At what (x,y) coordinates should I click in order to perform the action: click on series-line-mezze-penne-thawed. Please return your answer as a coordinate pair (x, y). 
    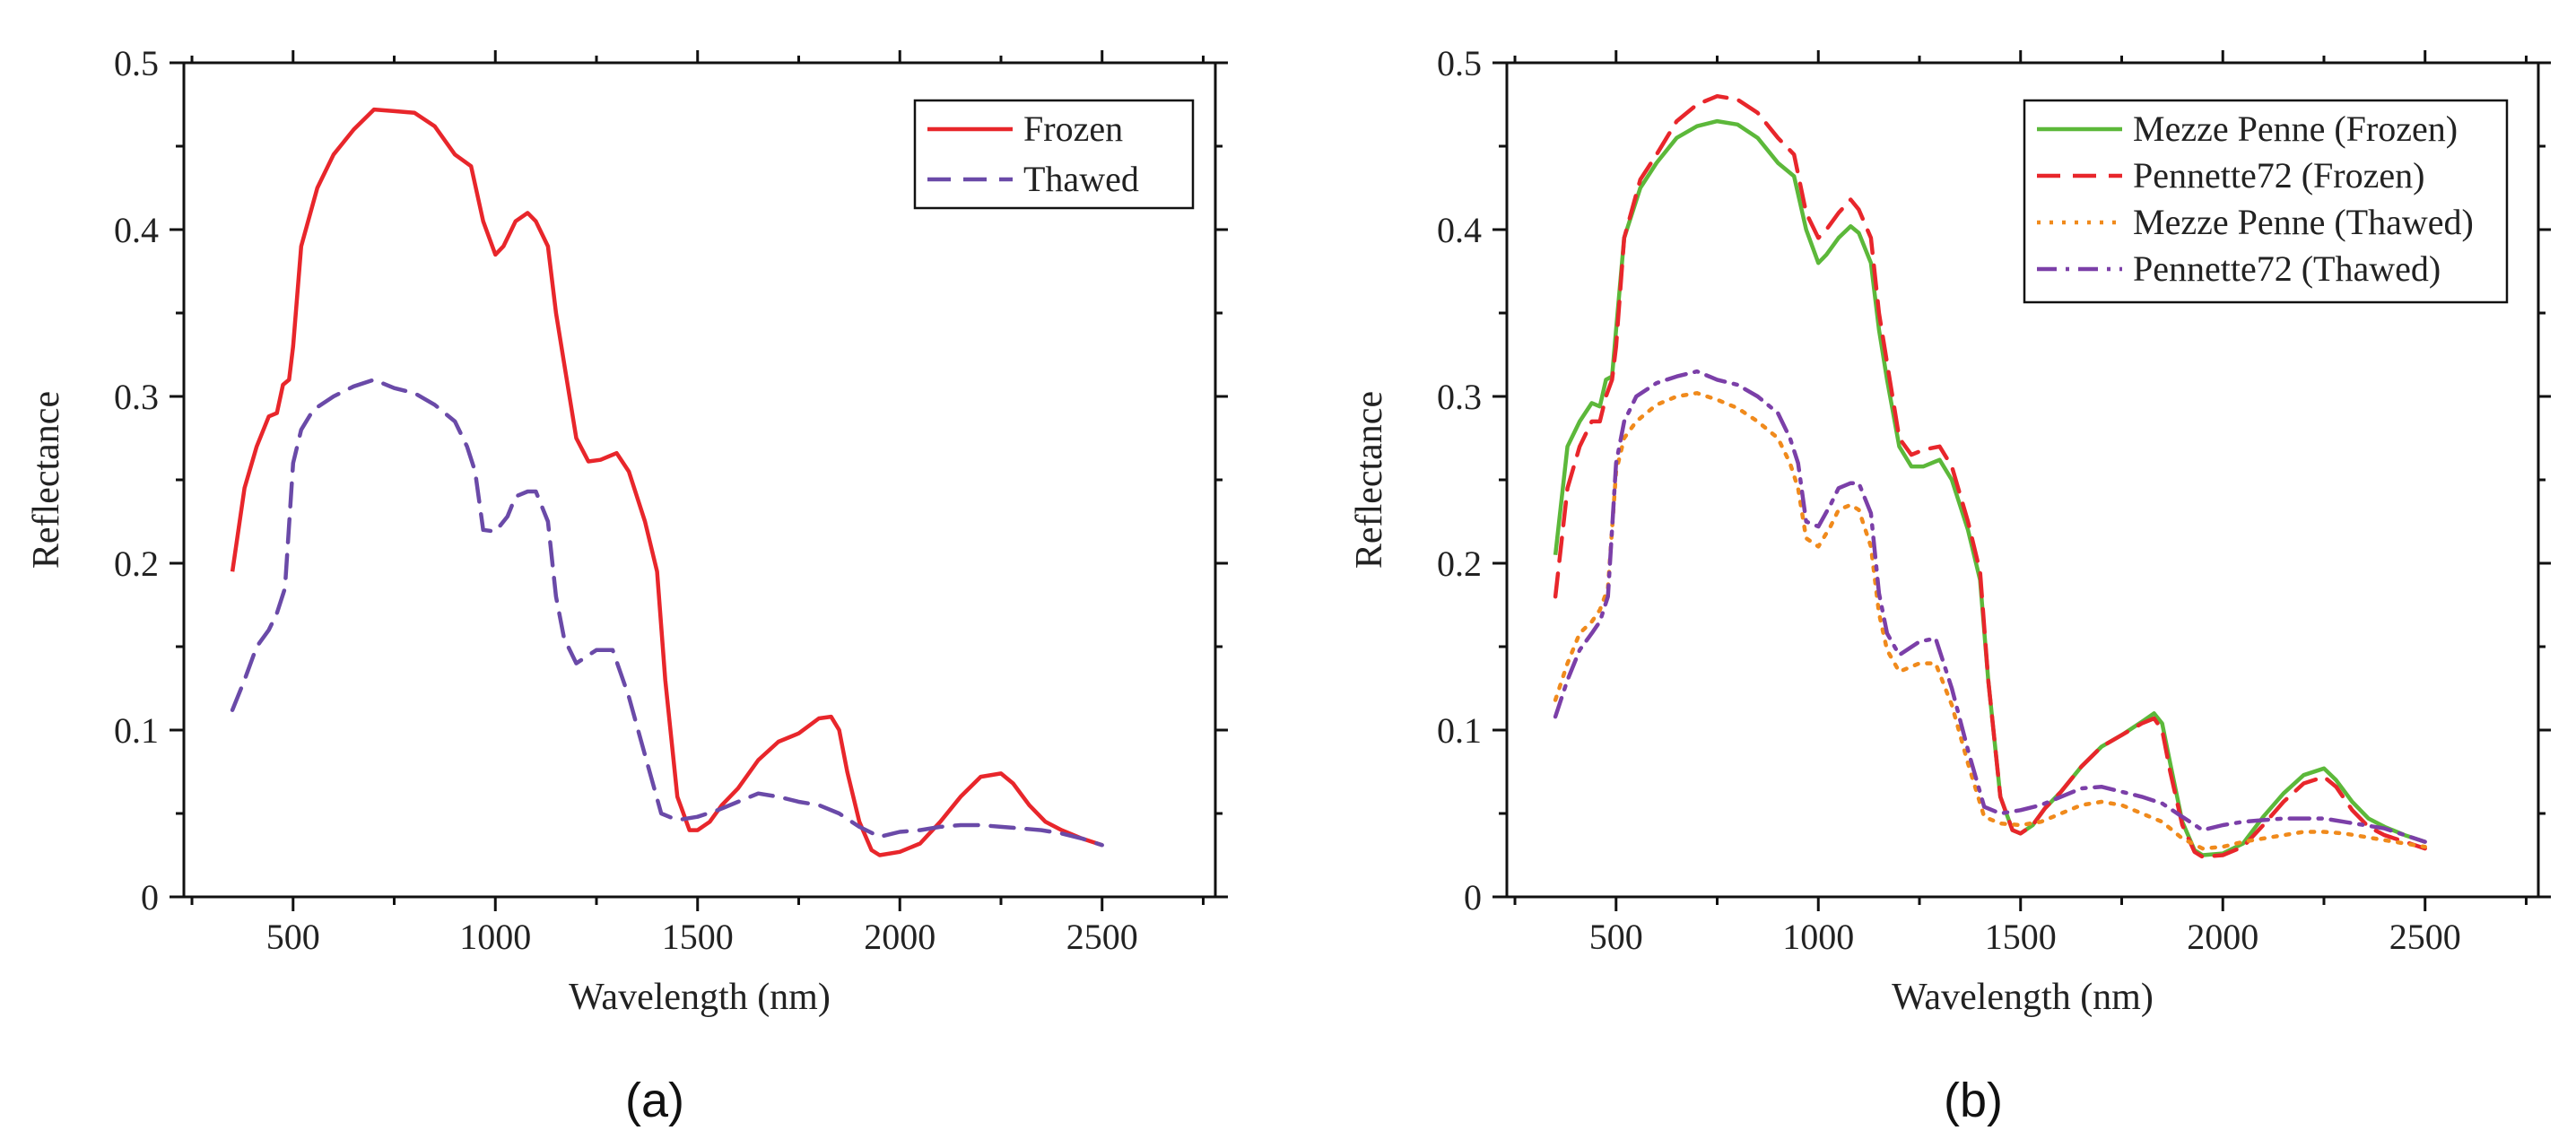
    Looking at the image, I should click on (1990, 621).